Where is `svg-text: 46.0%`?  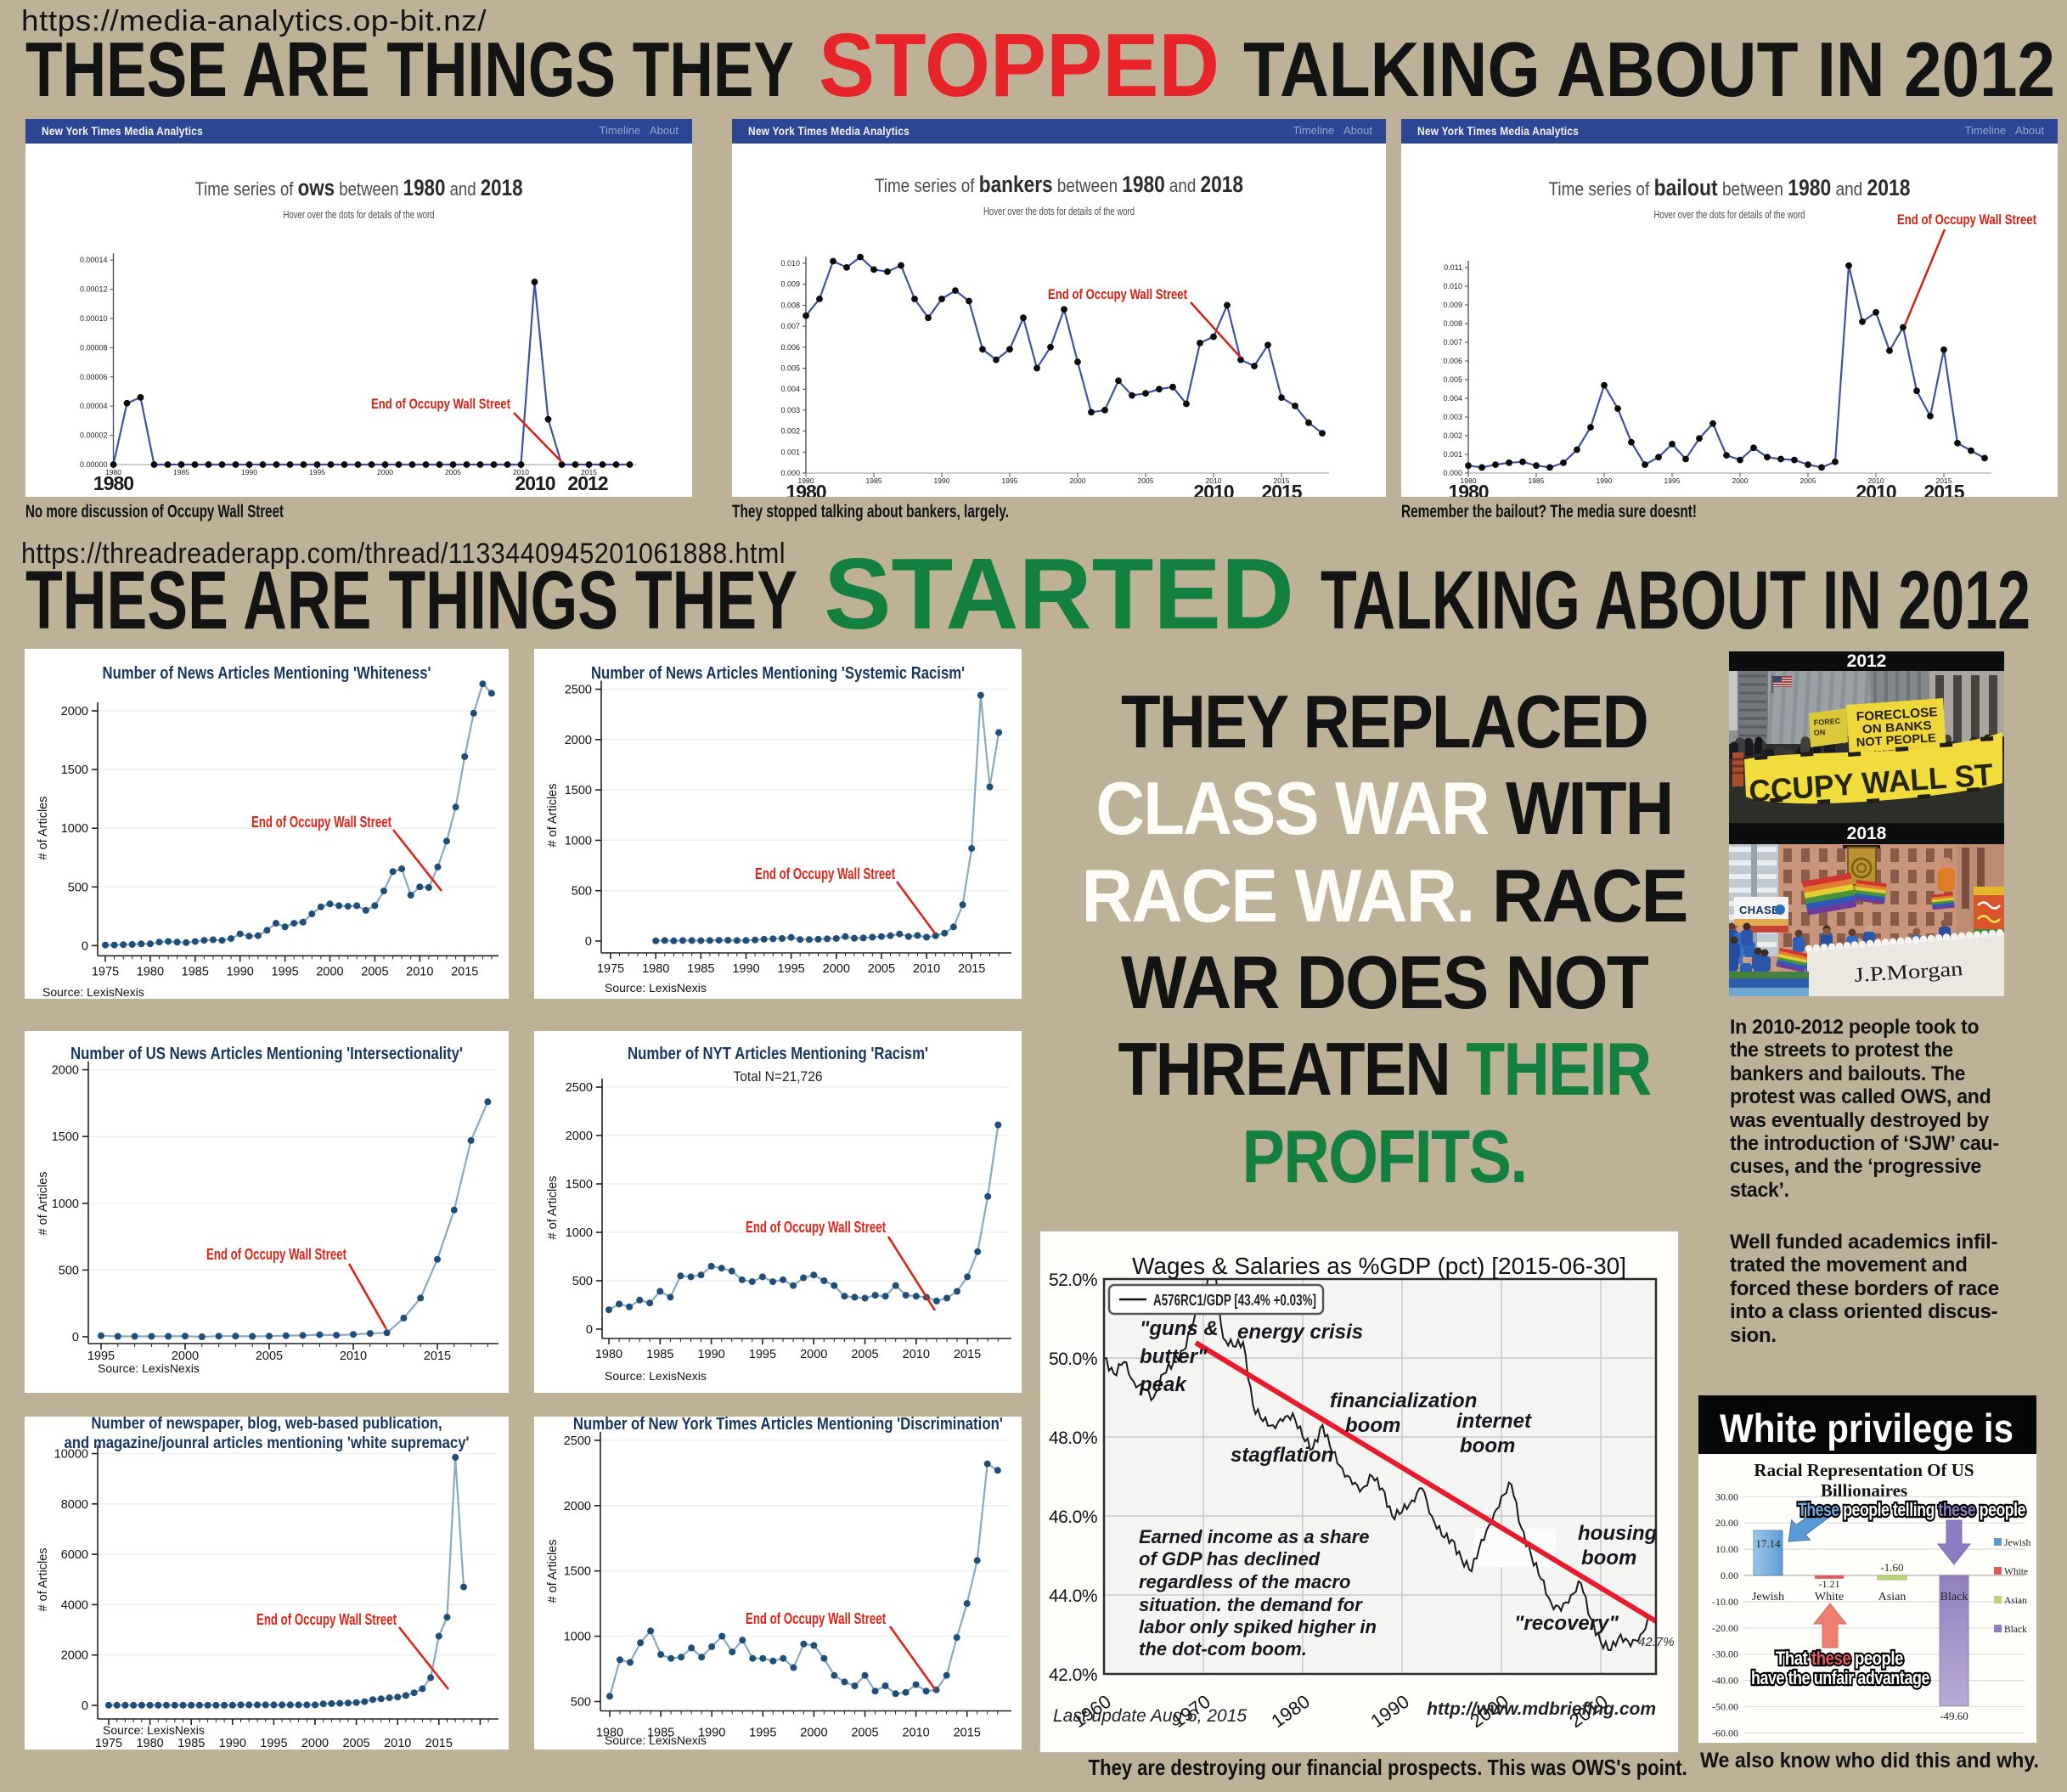
svg-text: 46.0% is located at coordinates (1073, 1517).